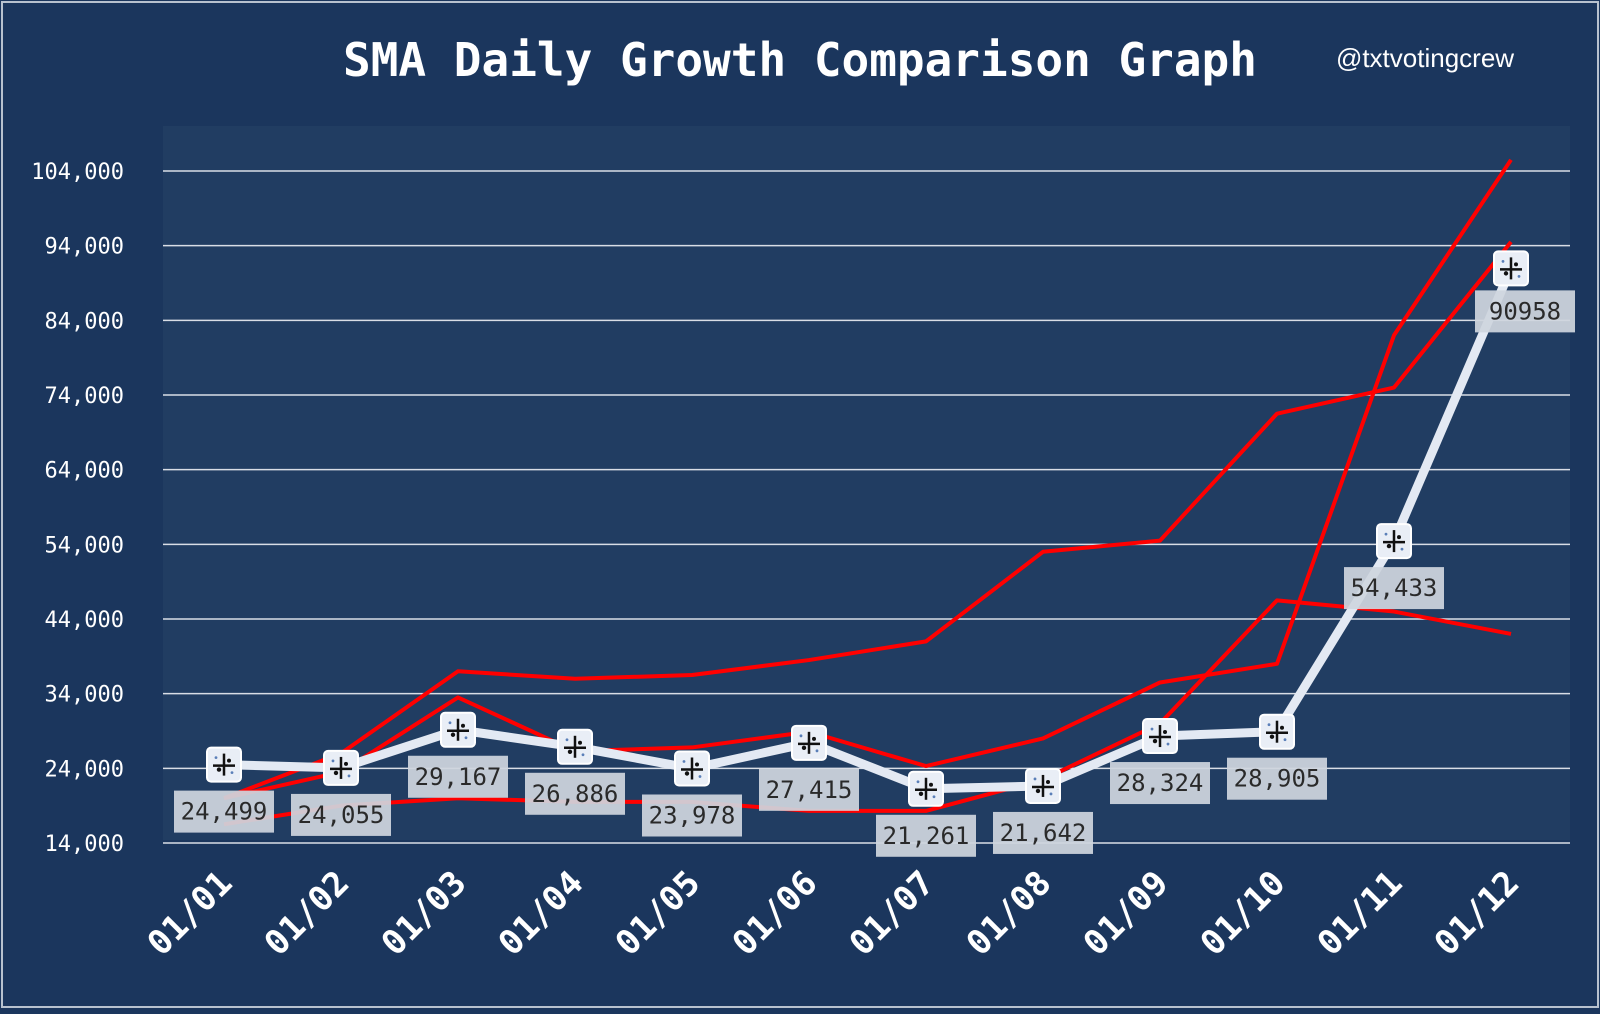 The image size is (1600, 1014). I want to click on data-label: 24,055, so click(341, 814).